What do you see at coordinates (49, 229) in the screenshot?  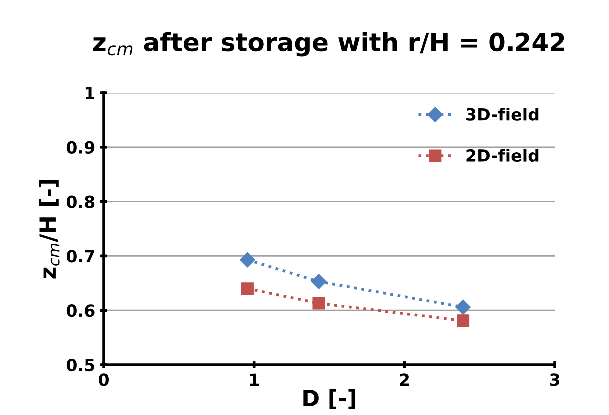 I see `y-axis-title: z$_{cm}$/H [-]` at bounding box center [49, 229].